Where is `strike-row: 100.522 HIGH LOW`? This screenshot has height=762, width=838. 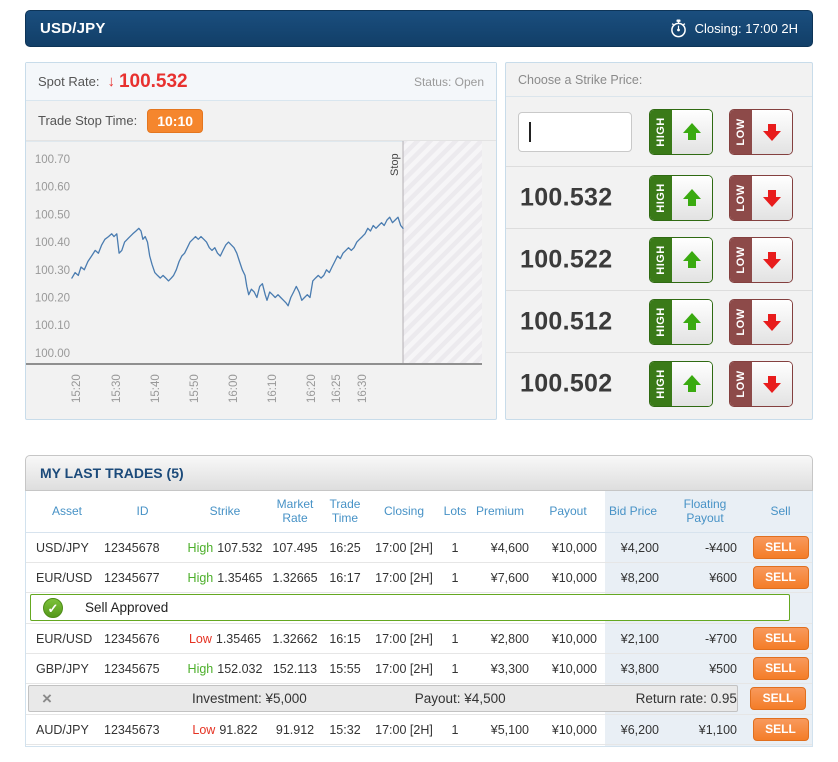 strike-row: 100.522 HIGH LOW is located at coordinates (659, 260).